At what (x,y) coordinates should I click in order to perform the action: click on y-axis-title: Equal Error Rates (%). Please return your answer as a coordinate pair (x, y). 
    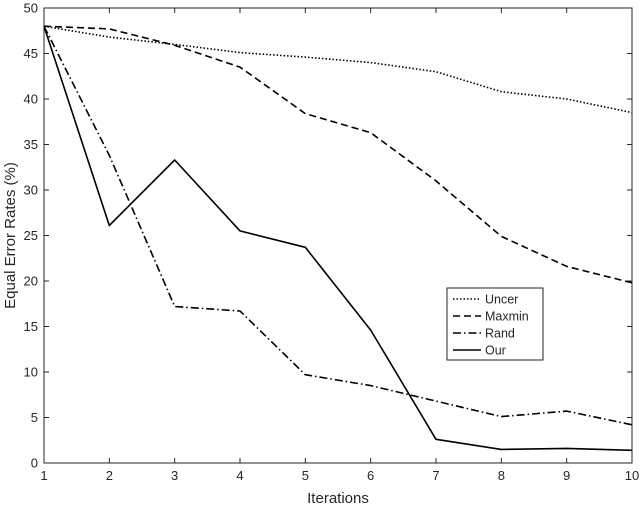
    Looking at the image, I should click on (10, 235).